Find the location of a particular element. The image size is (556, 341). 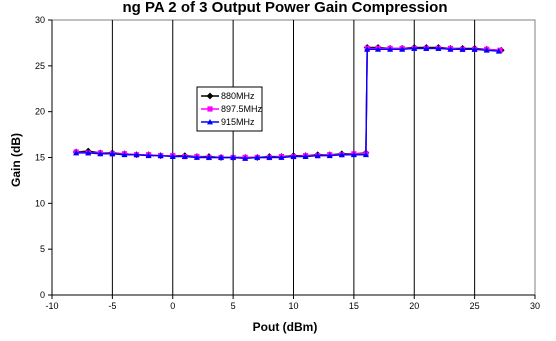

legend-item: 880MHz is located at coordinates (228, 96).